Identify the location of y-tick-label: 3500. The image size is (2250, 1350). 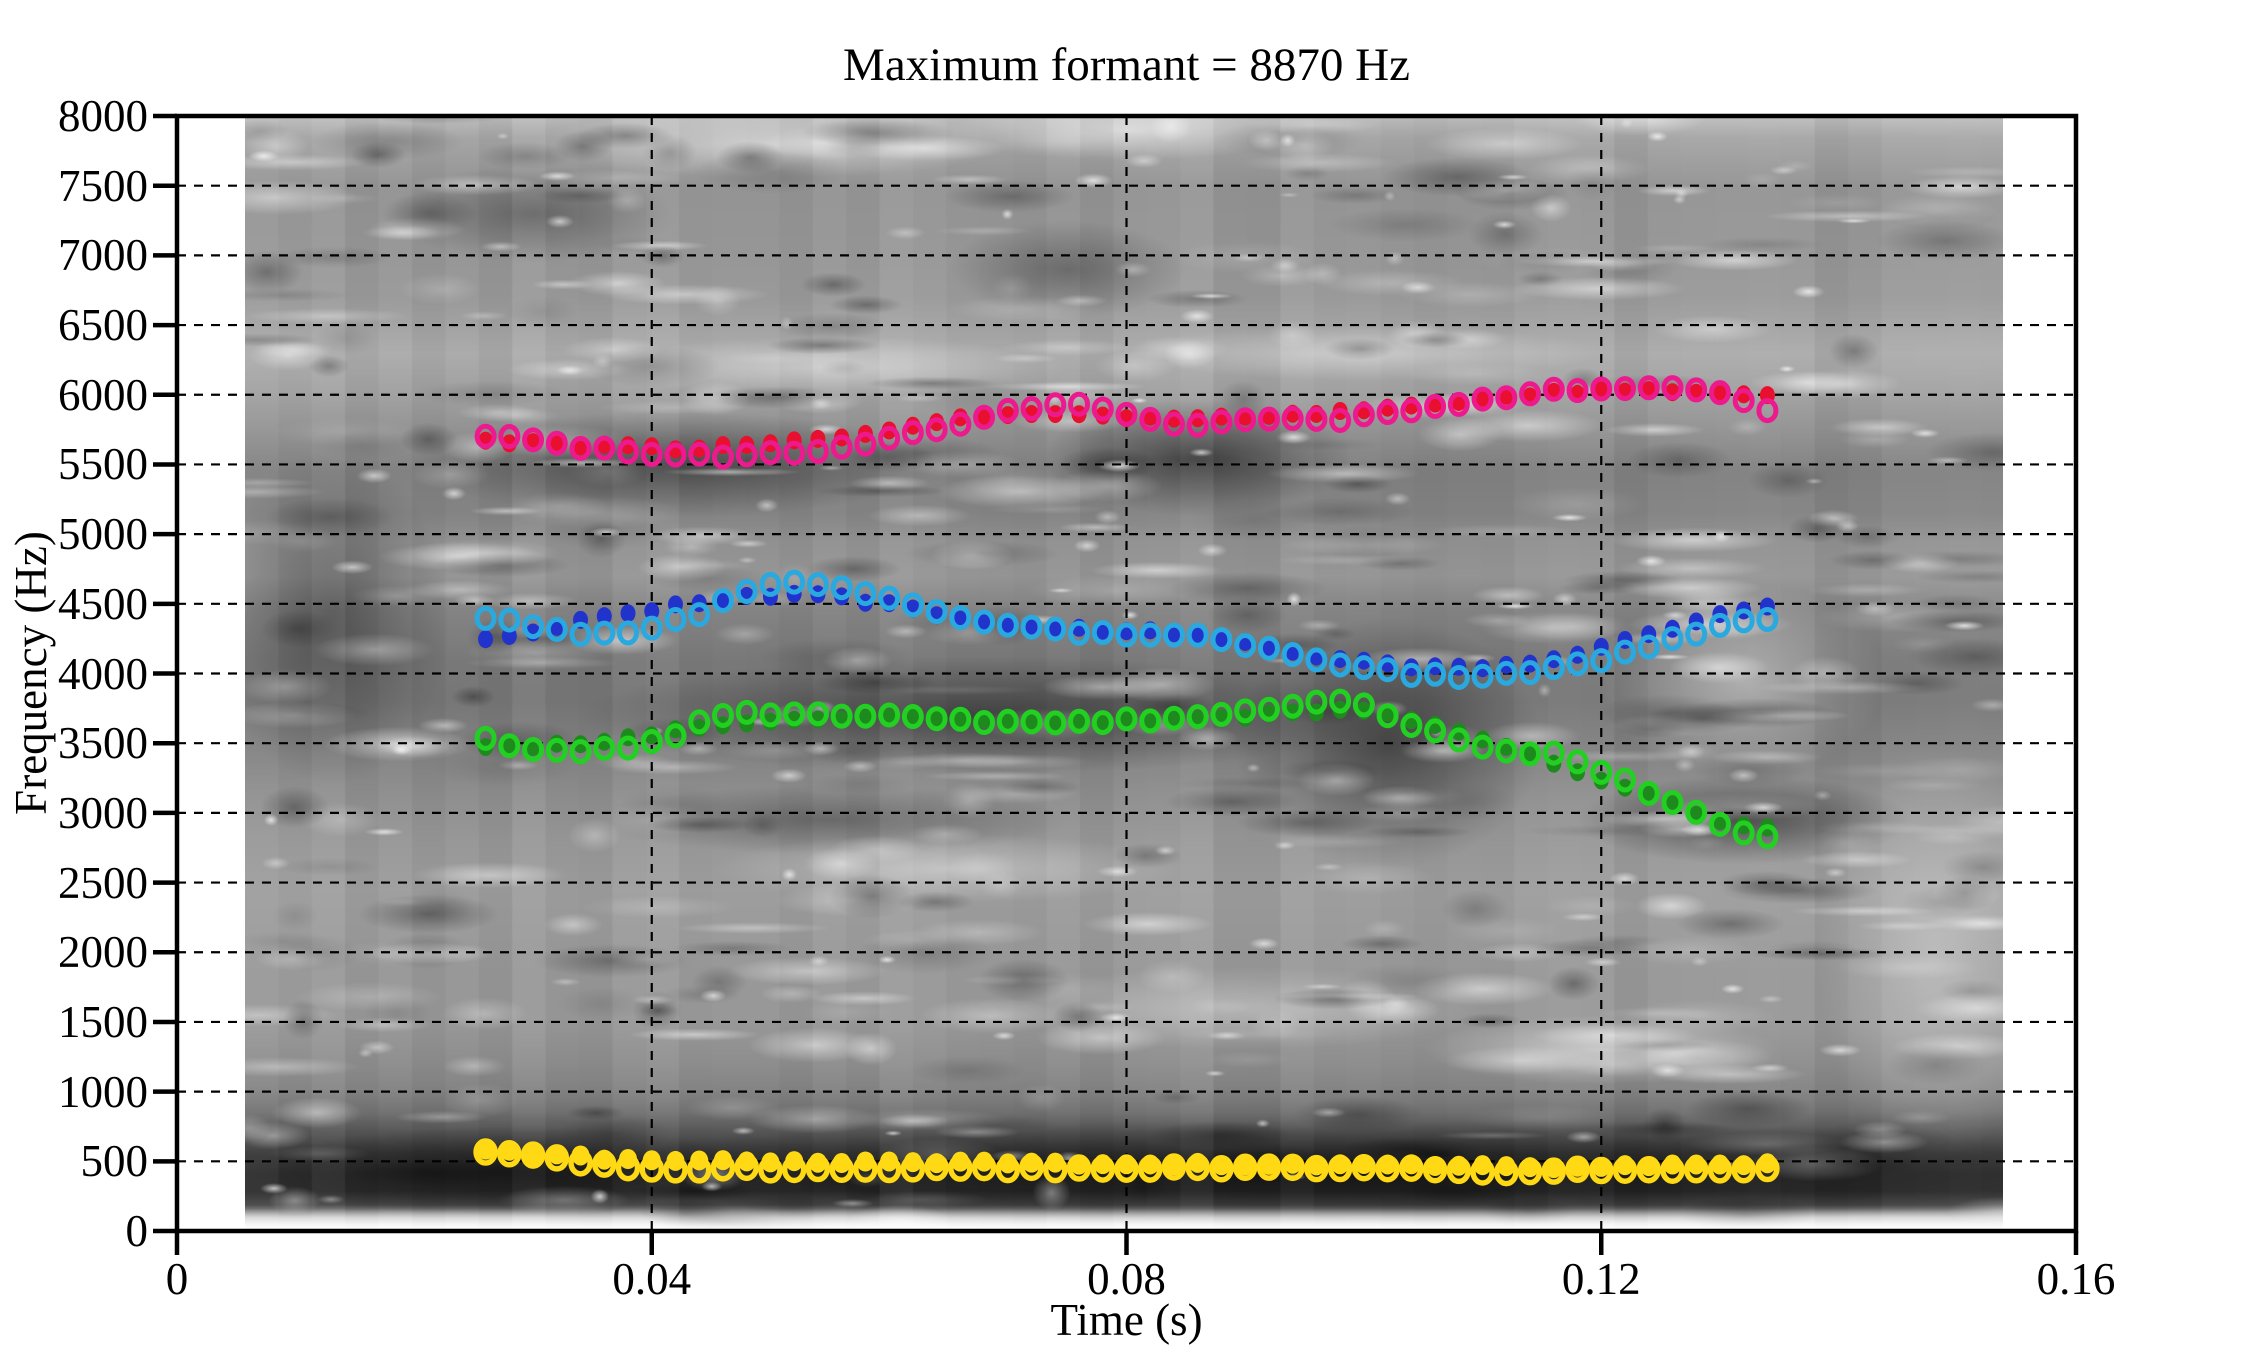
(103, 743).